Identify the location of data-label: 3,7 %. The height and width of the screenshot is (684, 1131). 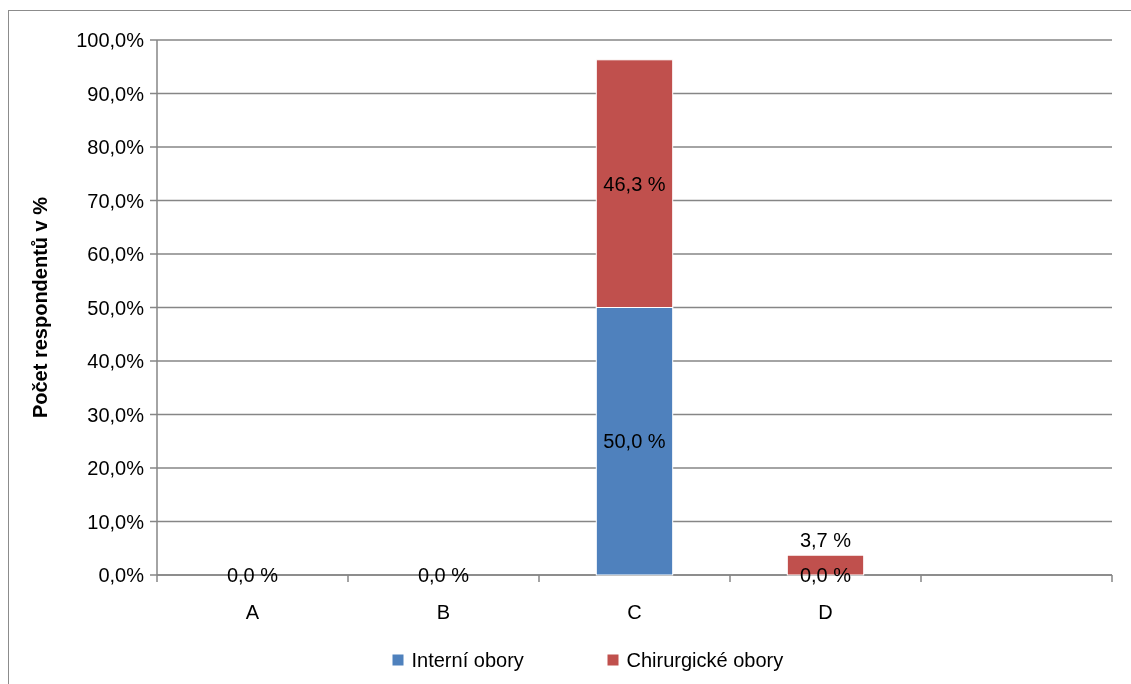
(825, 540).